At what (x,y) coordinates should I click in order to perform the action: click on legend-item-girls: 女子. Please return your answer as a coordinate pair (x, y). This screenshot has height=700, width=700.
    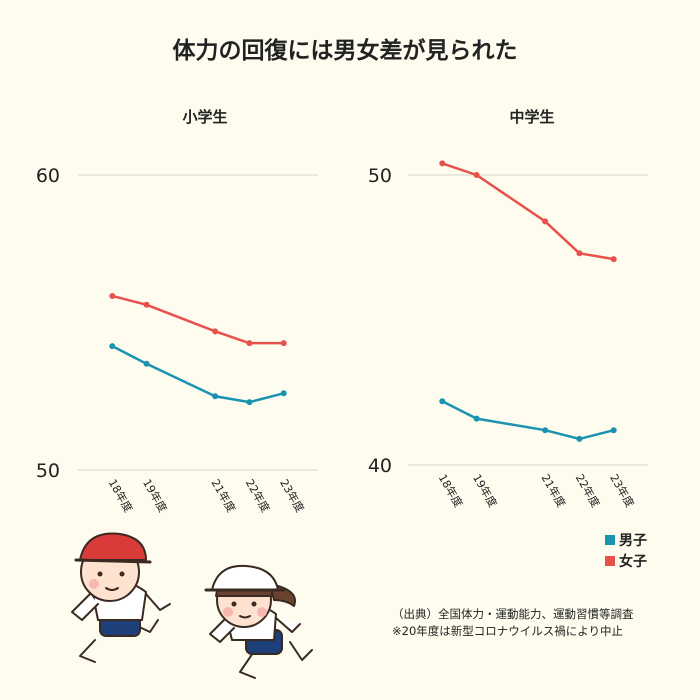
    Looking at the image, I should click on (626, 561).